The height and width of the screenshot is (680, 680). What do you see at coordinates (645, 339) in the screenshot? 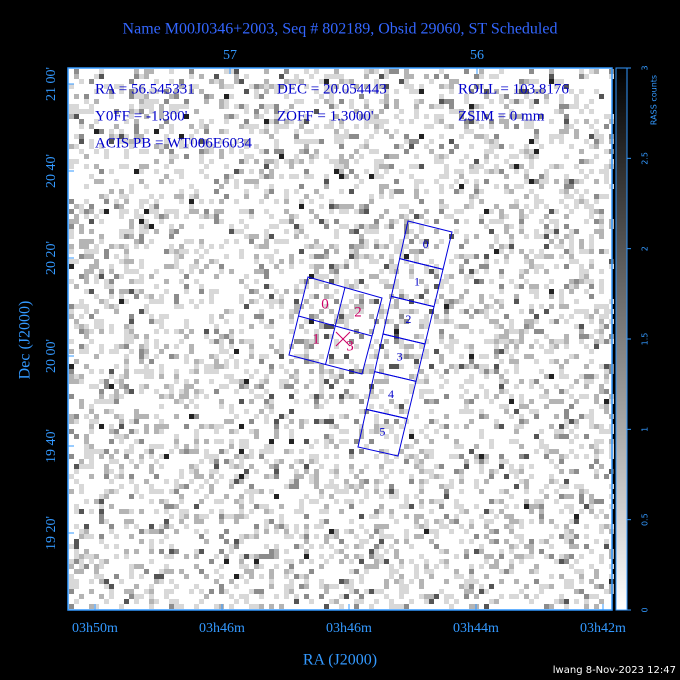
I see `colorbar-tick-label: 1.5` at bounding box center [645, 339].